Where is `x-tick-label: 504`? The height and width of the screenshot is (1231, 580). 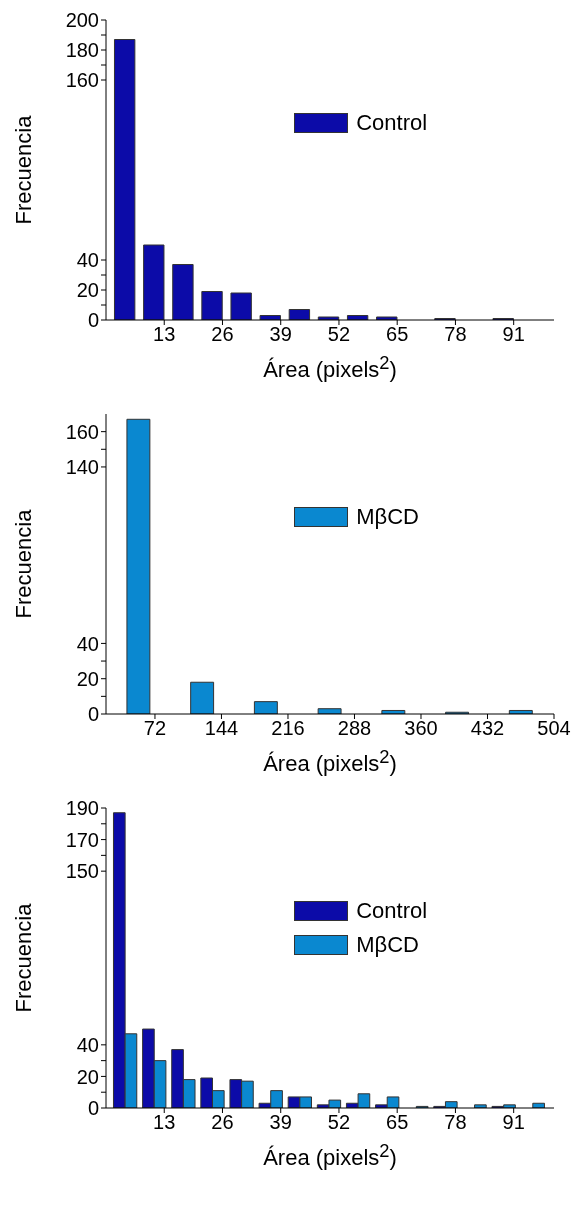
x-tick-label: 504 is located at coordinates (554, 728).